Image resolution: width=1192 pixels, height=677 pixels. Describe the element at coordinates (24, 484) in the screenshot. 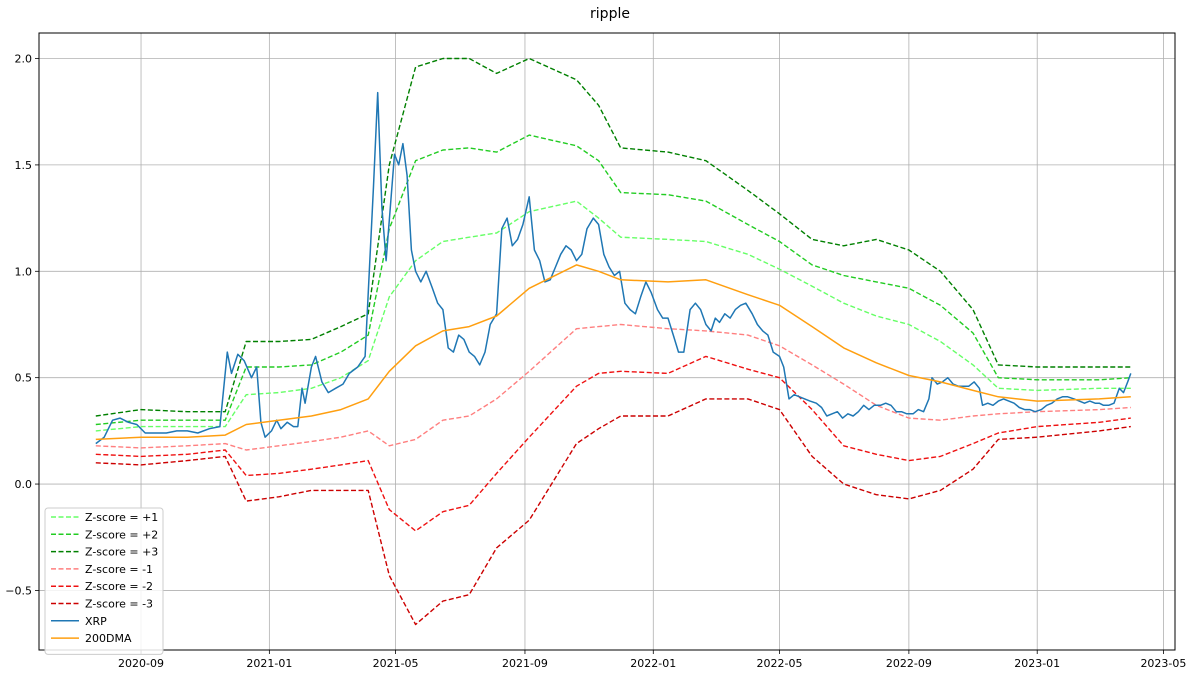

I see `y-tick-label: 0.0` at that location.